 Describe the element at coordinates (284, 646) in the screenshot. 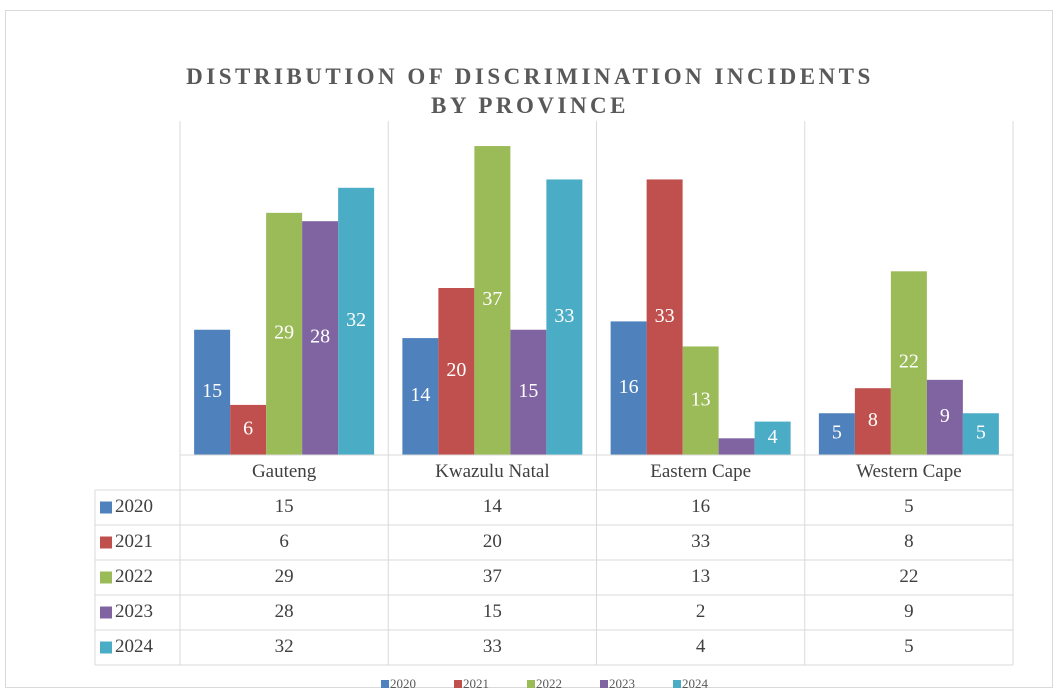

I see `table-cell: 32` at that location.